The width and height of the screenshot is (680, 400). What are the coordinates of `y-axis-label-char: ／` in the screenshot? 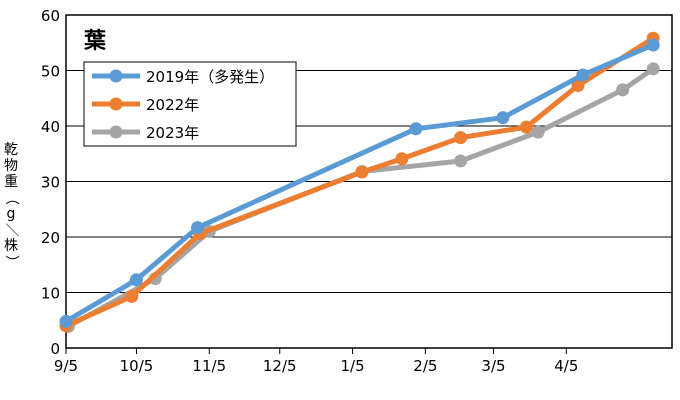 It's located at (11, 230).